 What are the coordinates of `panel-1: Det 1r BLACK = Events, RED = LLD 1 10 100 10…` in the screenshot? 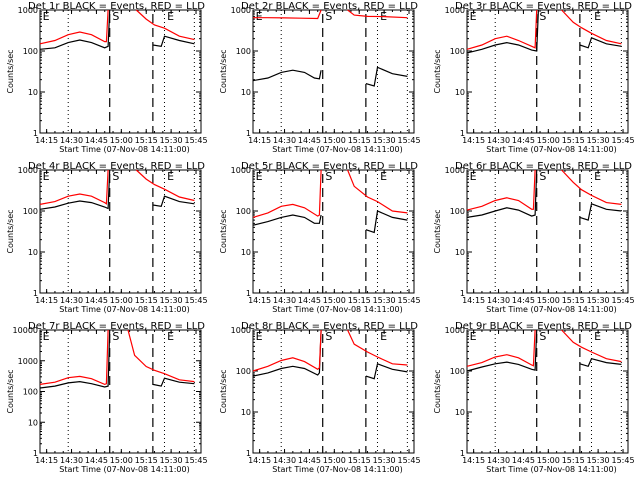 It's located at (107, 77).